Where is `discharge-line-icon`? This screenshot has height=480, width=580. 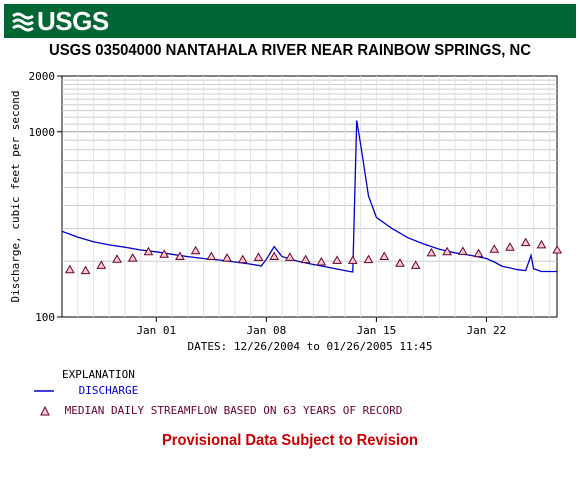
discharge-line-icon is located at coordinates (44, 391).